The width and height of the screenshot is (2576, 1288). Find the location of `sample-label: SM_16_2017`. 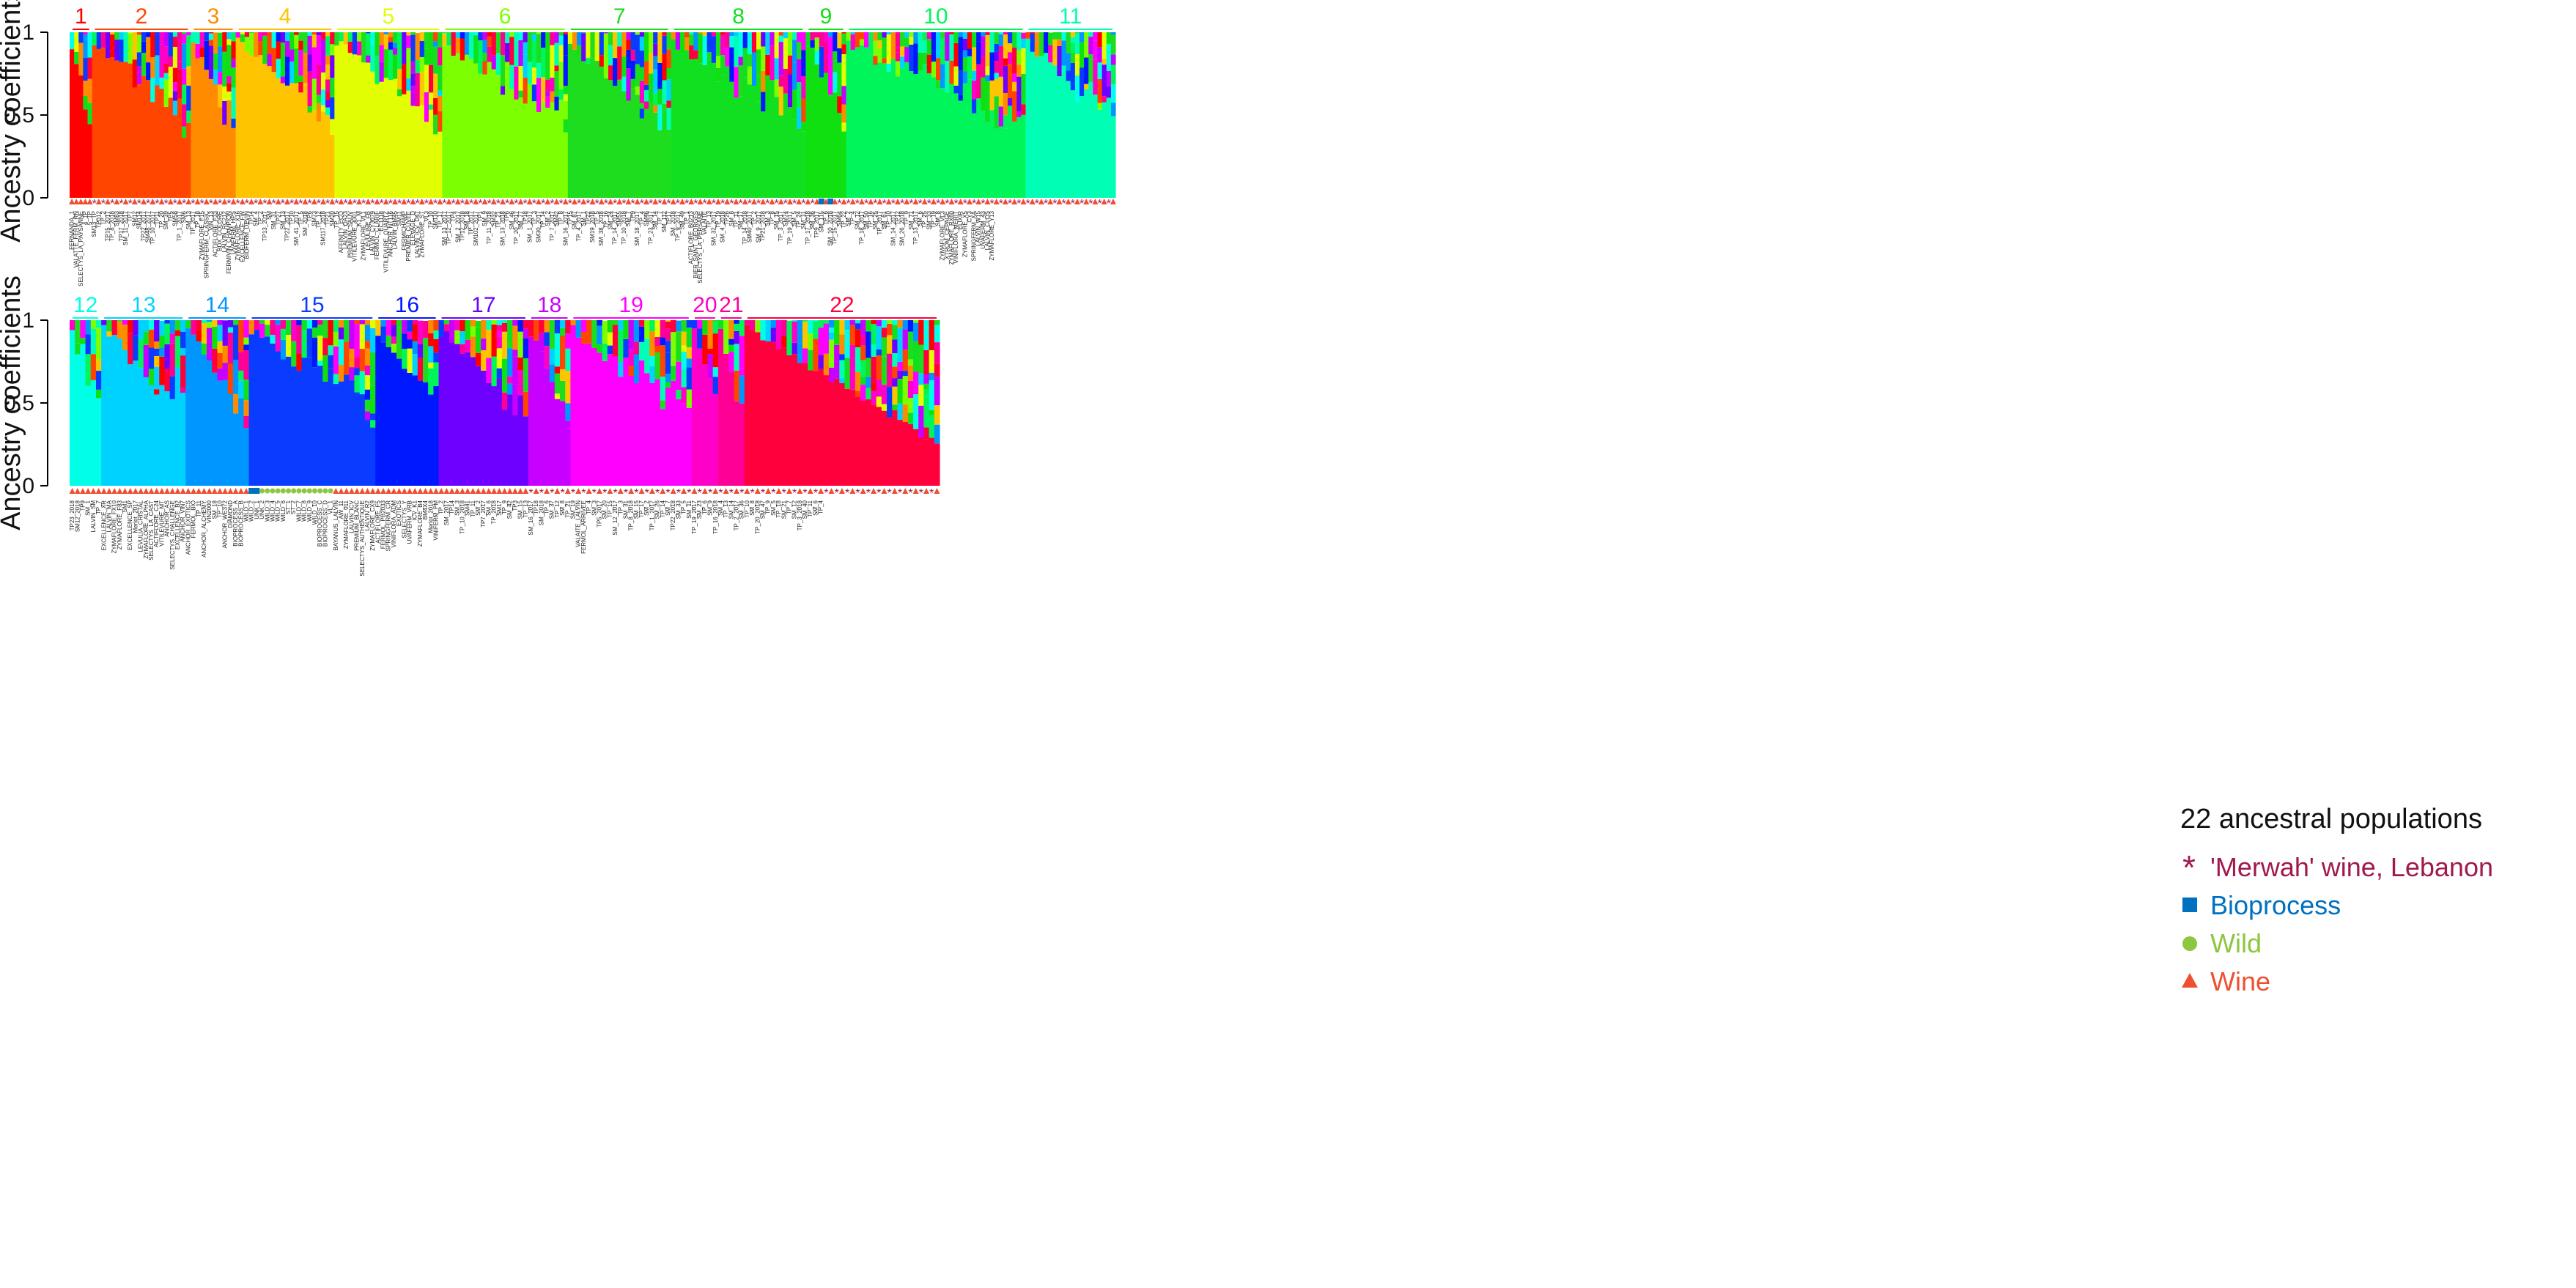

sample-label: SM_16_2017 is located at coordinates (531, 517).